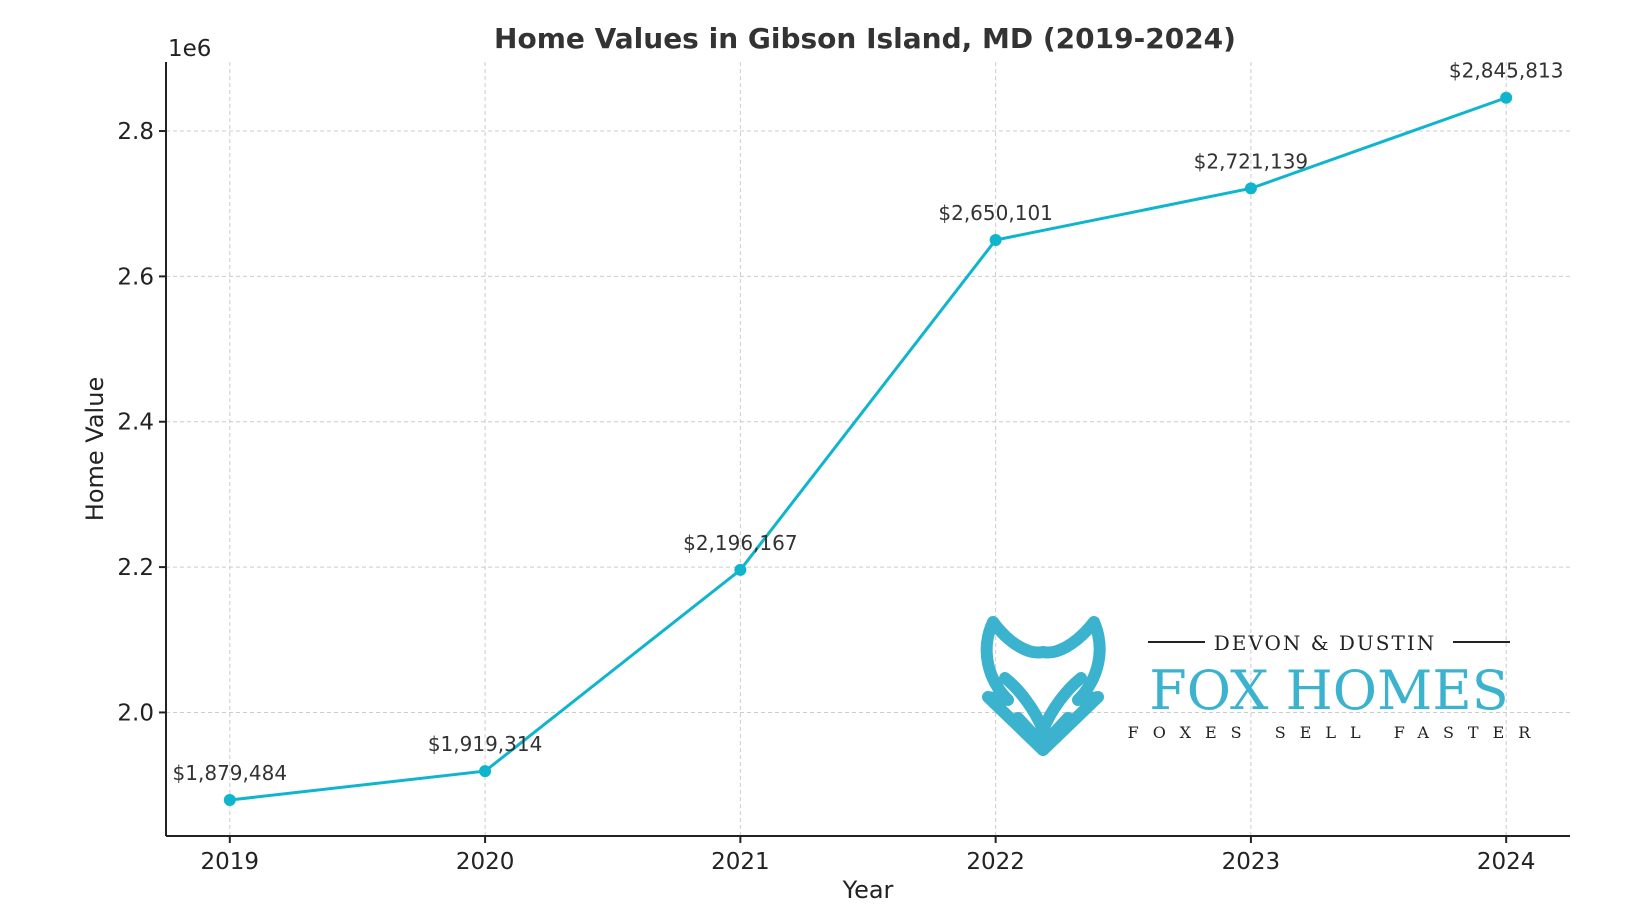 The width and height of the screenshot is (1640, 924). Describe the element at coordinates (1506, 862) in the screenshot. I see `x-tick-label: 2024` at that location.